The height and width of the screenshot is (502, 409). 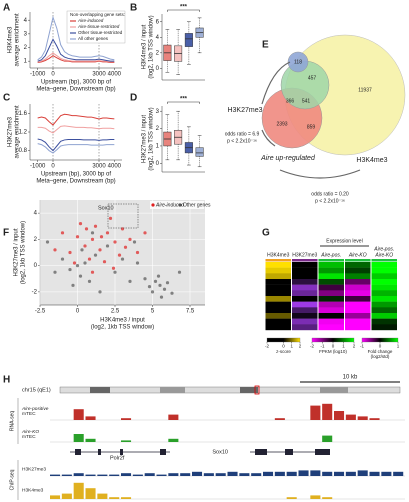 What do you see at coordinates (190, 312) in the screenshot?
I see `x-tick-label: 7.5` at bounding box center [190, 312].